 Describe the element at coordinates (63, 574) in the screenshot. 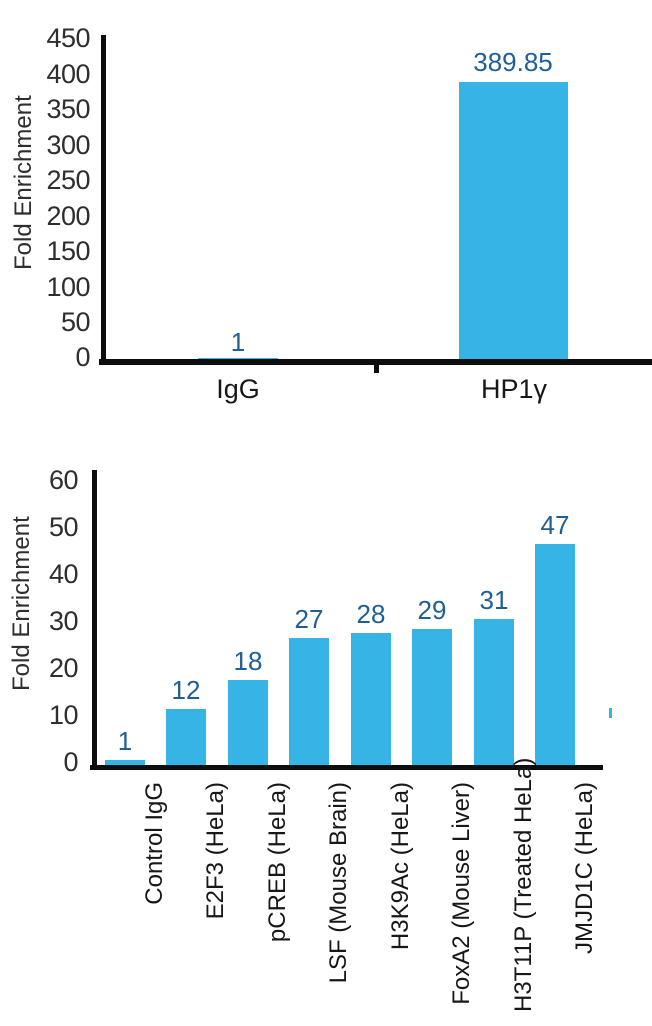

I see `bottom-y-tick-label: 40` at that location.